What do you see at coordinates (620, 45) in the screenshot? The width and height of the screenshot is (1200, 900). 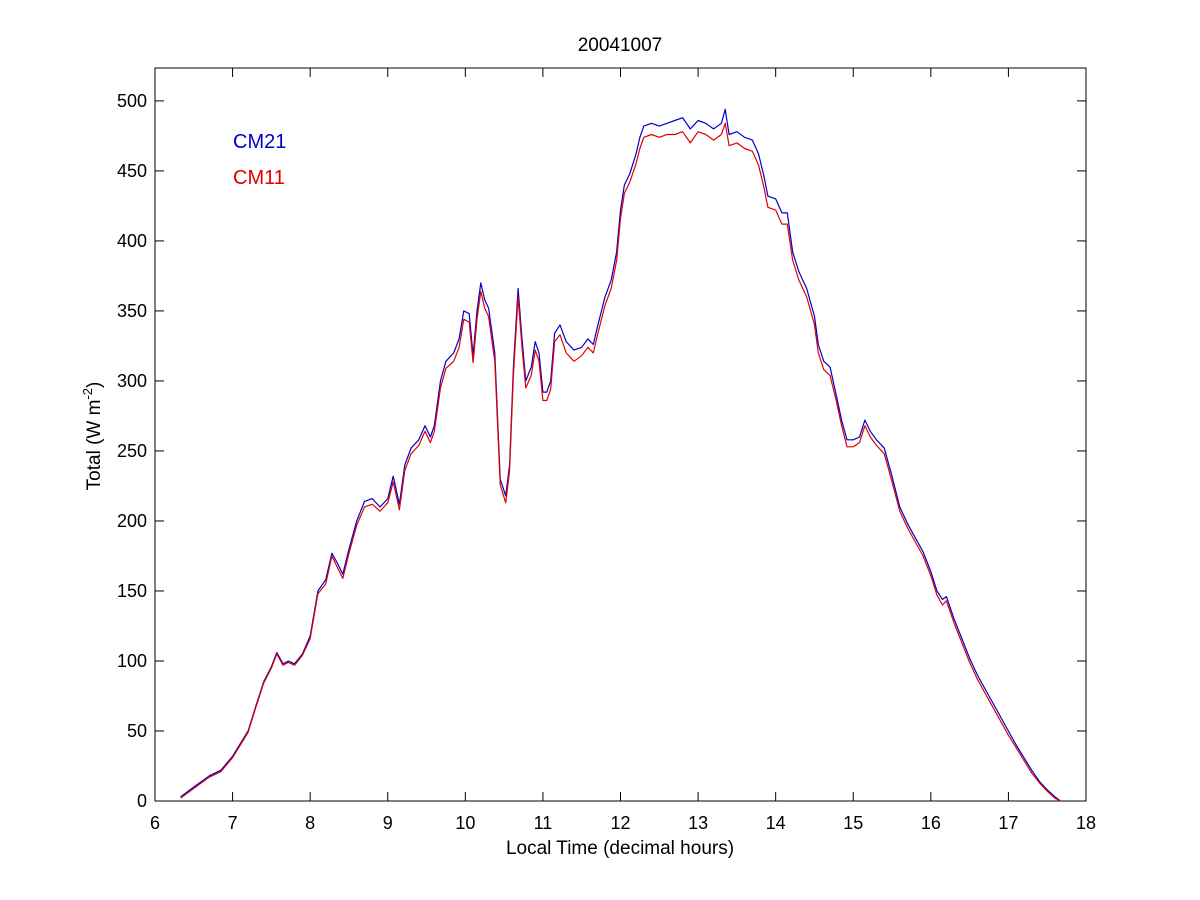 I see `chart-title: 20041007` at bounding box center [620, 45].